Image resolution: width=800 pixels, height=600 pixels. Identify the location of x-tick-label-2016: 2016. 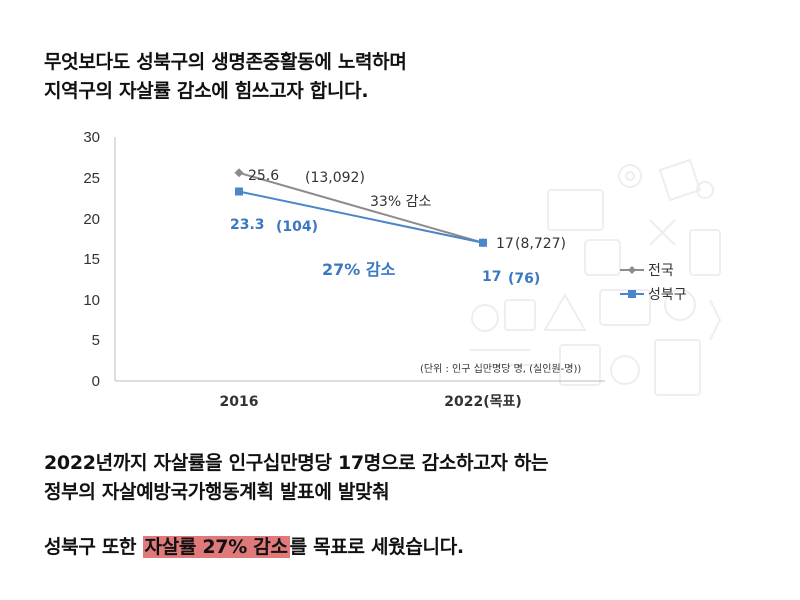
(239, 402).